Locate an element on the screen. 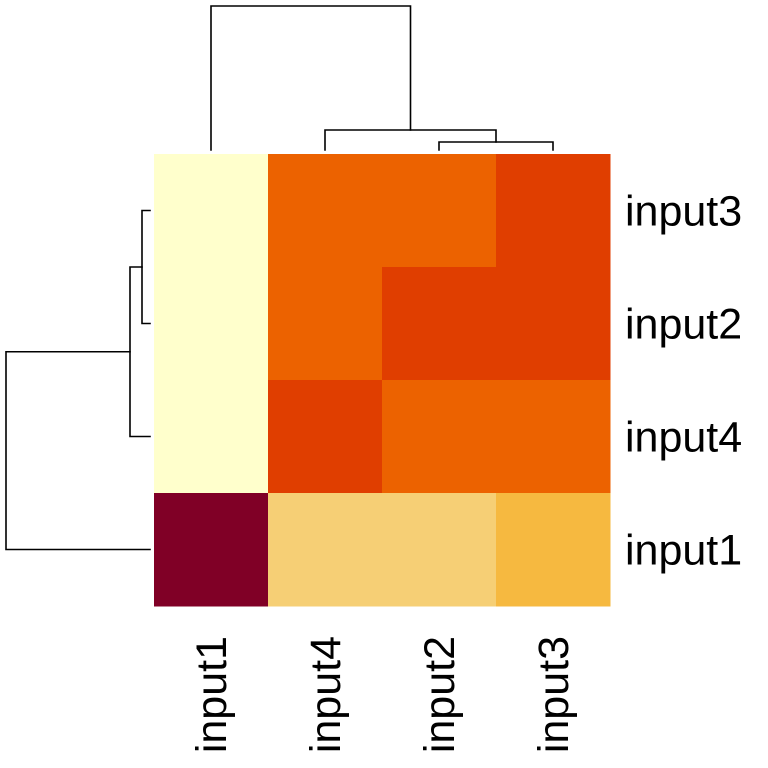  column-dendrogram is located at coordinates (382, 78).